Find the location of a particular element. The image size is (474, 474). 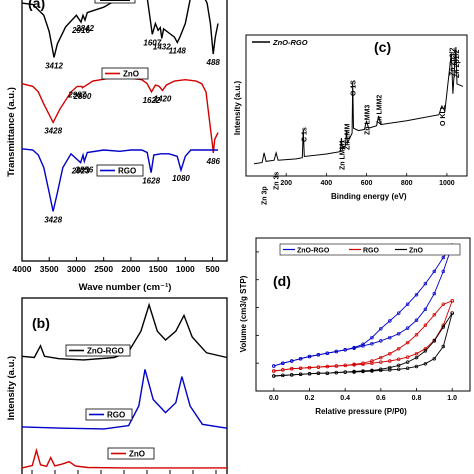

panel-c-peak-label: O 1S is located at coordinates (354, 88).